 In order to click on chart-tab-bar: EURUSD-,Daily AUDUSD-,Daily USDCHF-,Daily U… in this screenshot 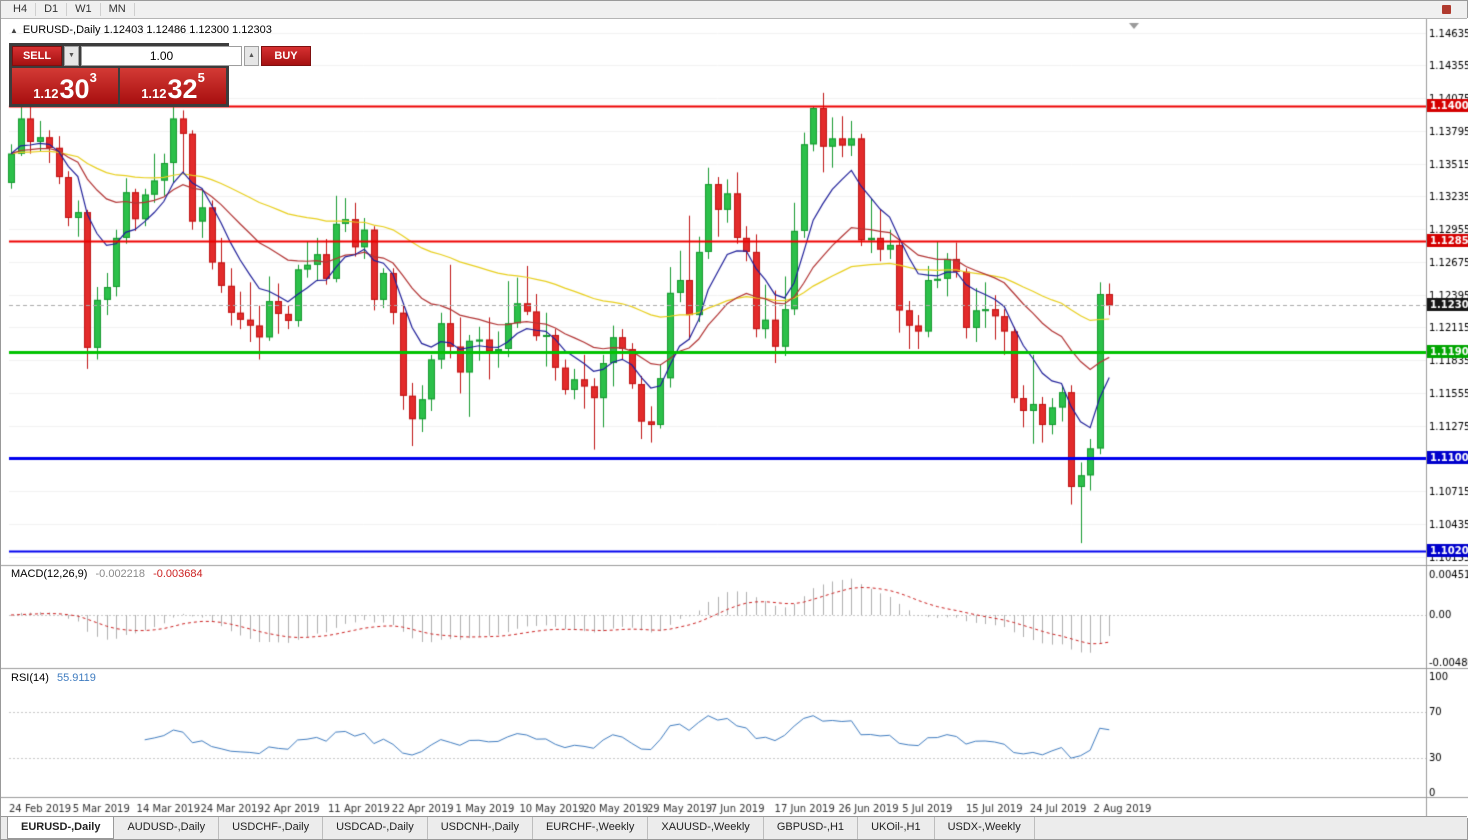, I will do `click(734, 827)`.